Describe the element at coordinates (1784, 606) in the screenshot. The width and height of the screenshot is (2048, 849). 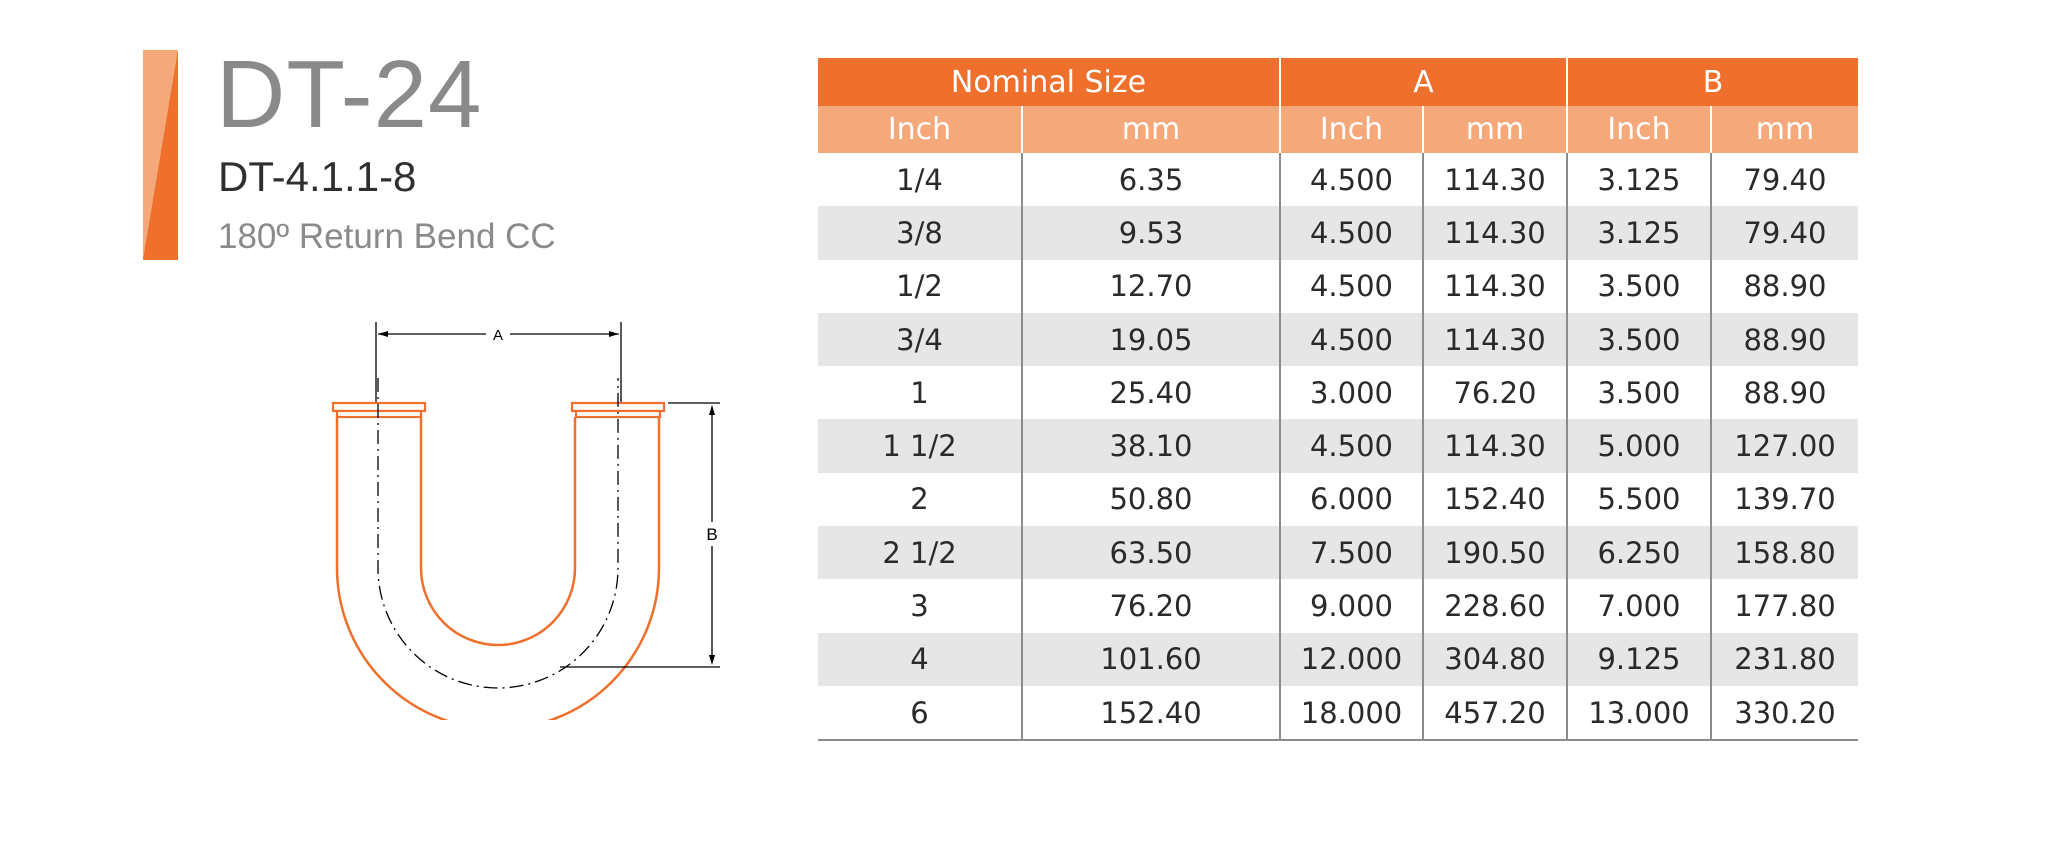
I see `b-mm-cell: 177.80` at that location.